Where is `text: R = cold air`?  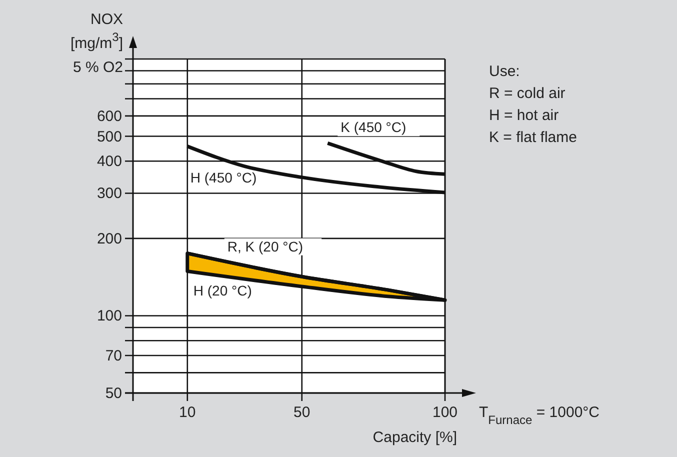 text: R = cold air is located at coordinates (527, 93).